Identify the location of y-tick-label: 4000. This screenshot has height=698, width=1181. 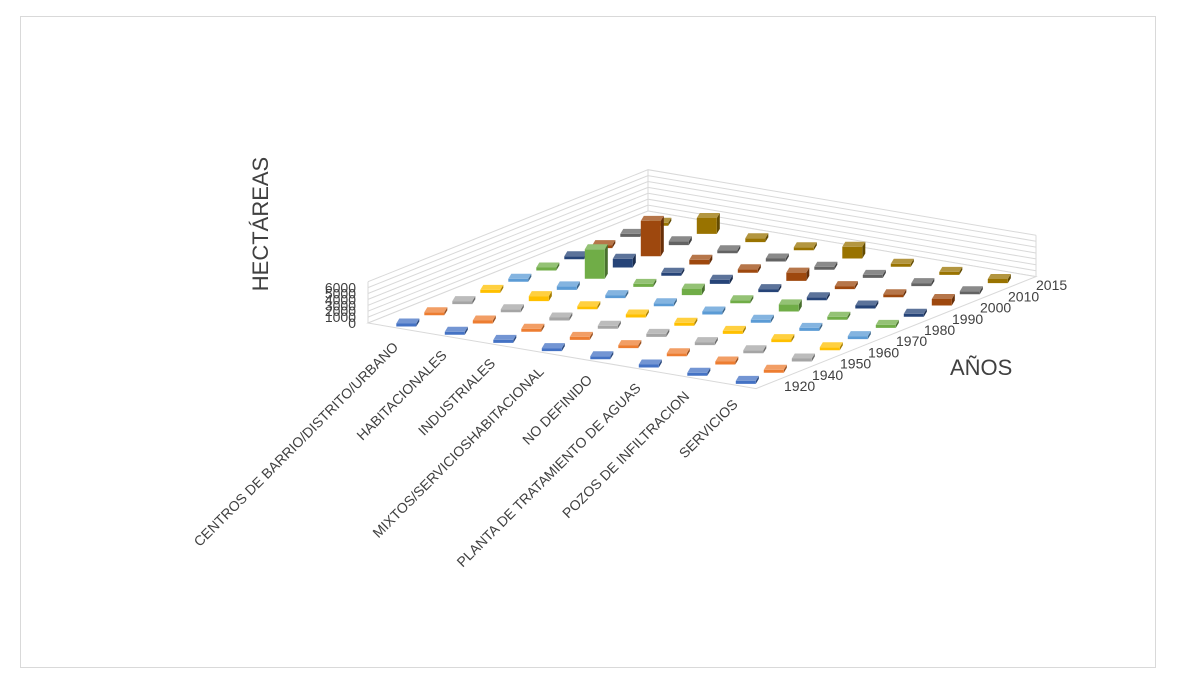
(340, 299).